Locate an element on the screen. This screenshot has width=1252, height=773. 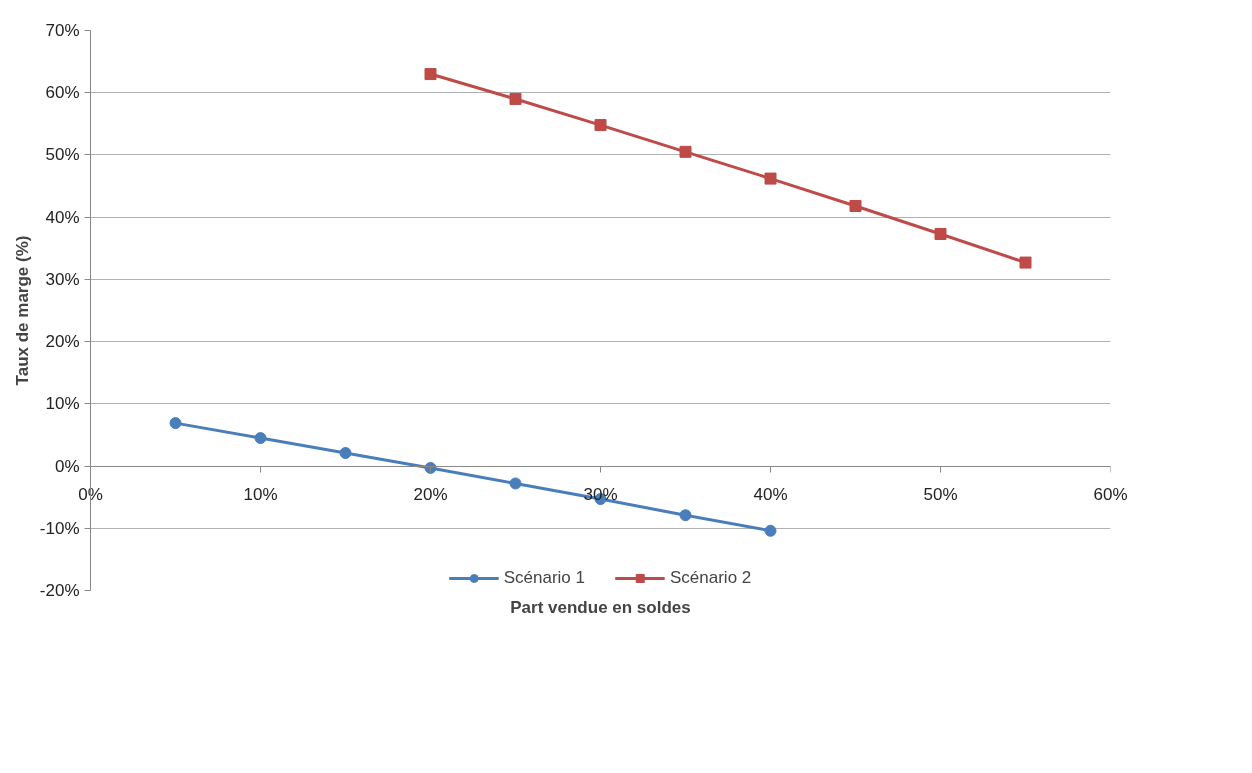
x-tick-label: 0% is located at coordinates (90, 494).